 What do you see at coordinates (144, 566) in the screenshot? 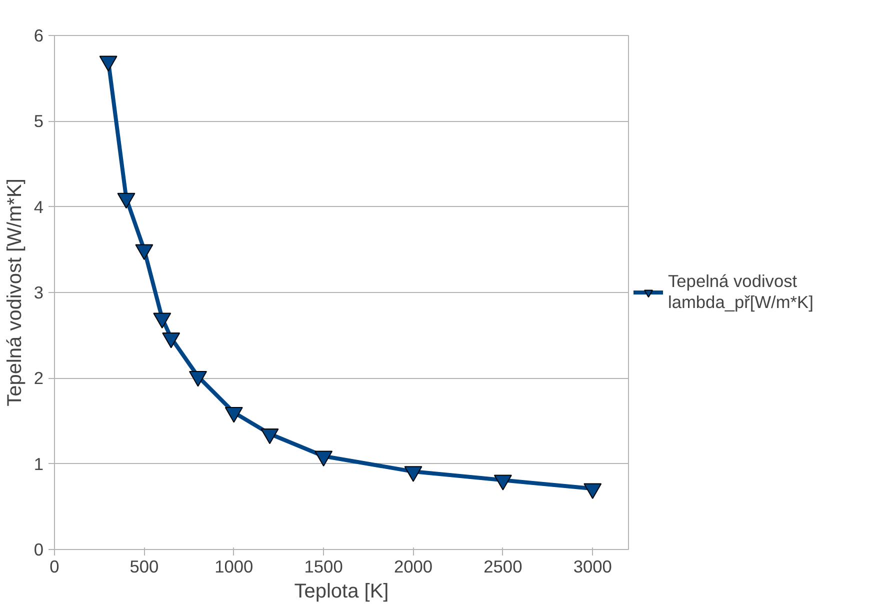
I see `x-tick-label: 500` at bounding box center [144, 566].